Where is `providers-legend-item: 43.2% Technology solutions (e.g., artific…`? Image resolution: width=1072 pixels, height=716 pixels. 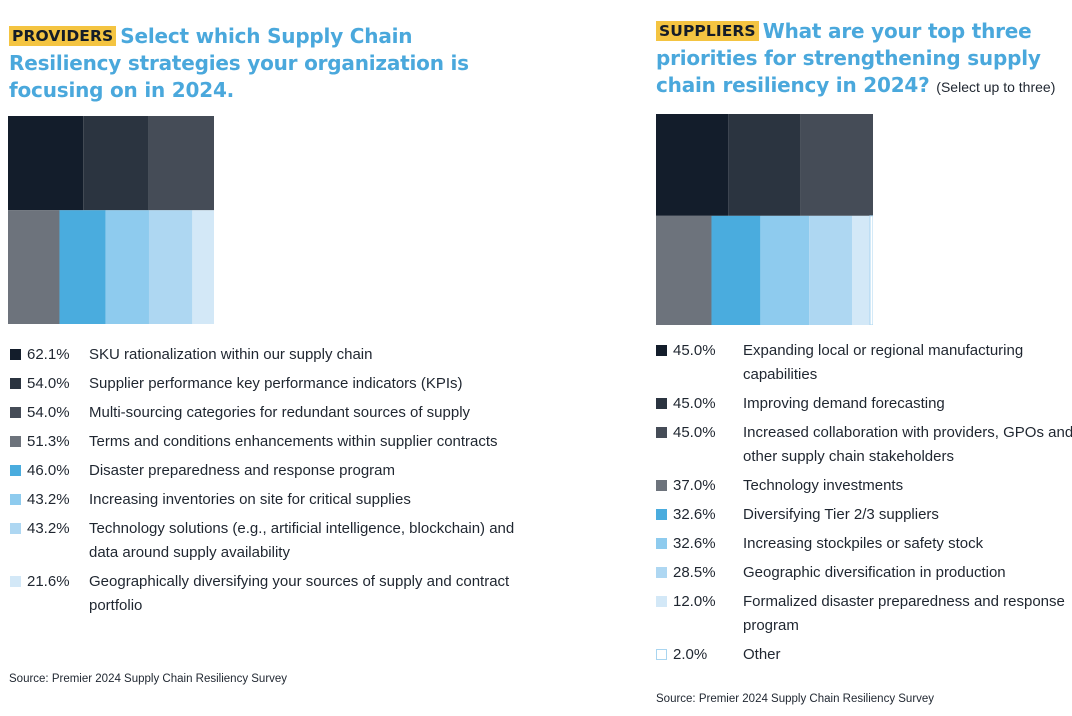
providers-legend-item: 43.2% Technology solutions (e.g., artific… is located at coordinates (265, 541).